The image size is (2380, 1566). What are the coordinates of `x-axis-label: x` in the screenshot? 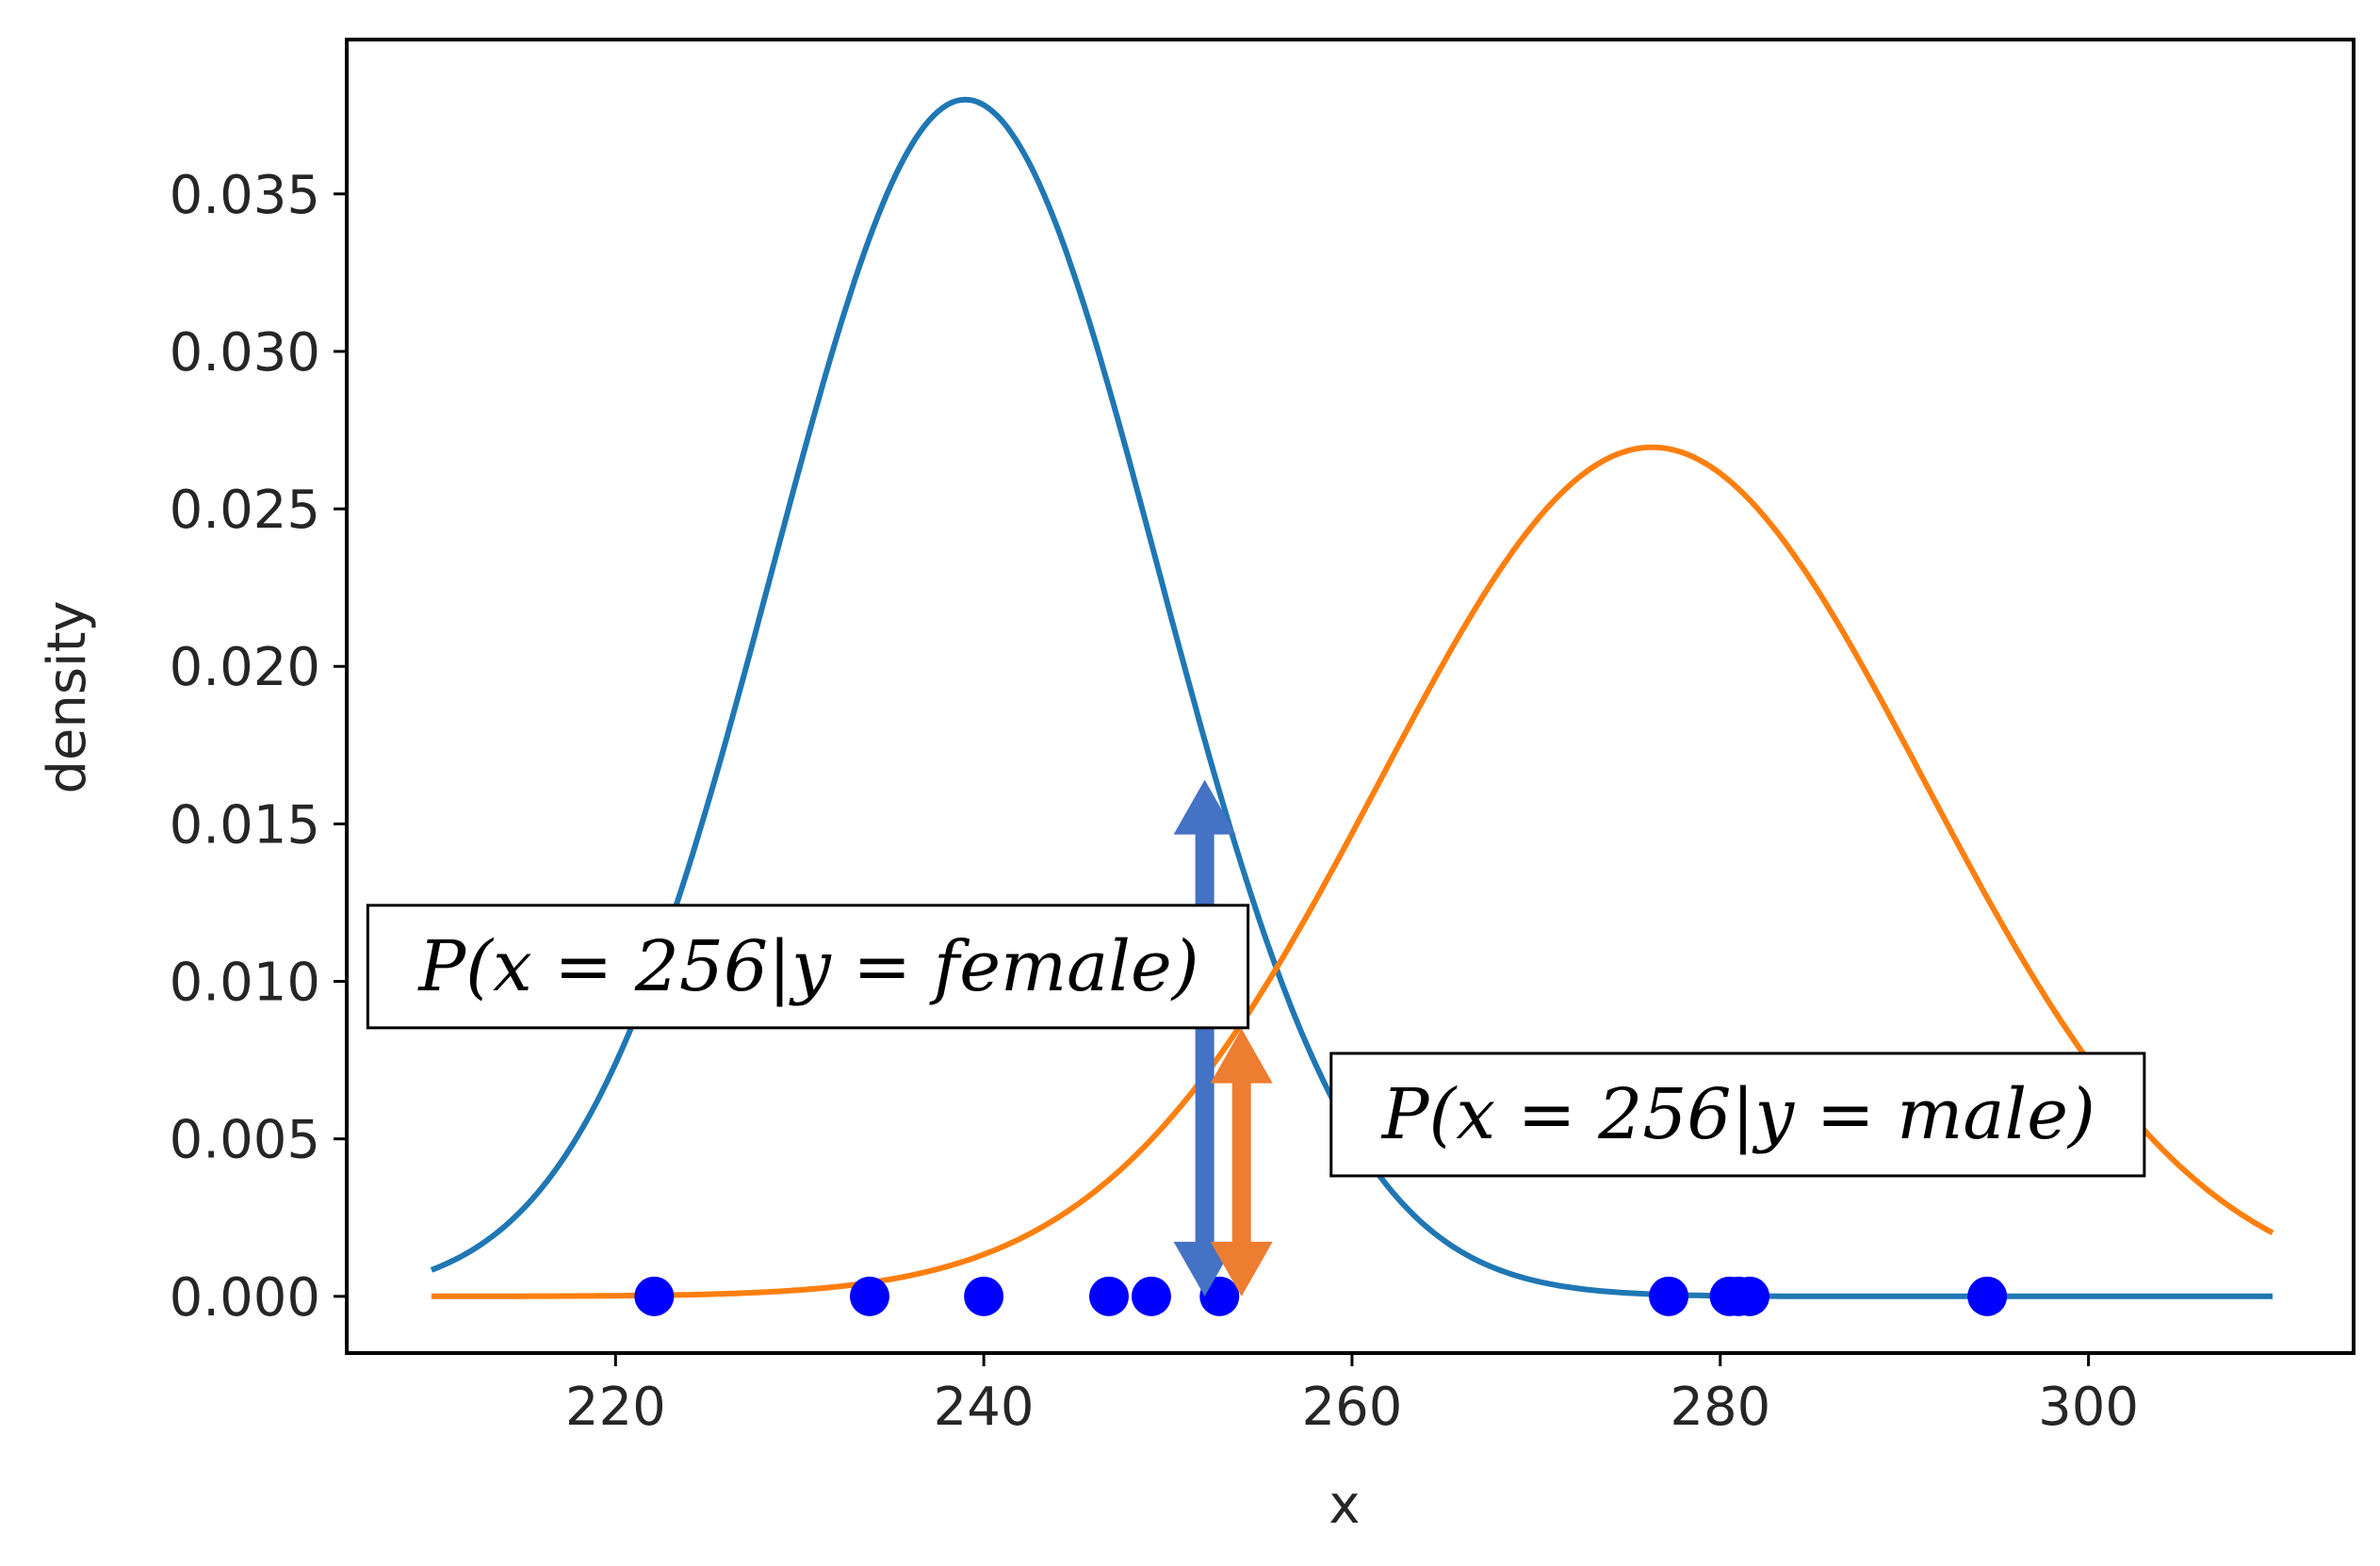 It's located at (1344, 1505).